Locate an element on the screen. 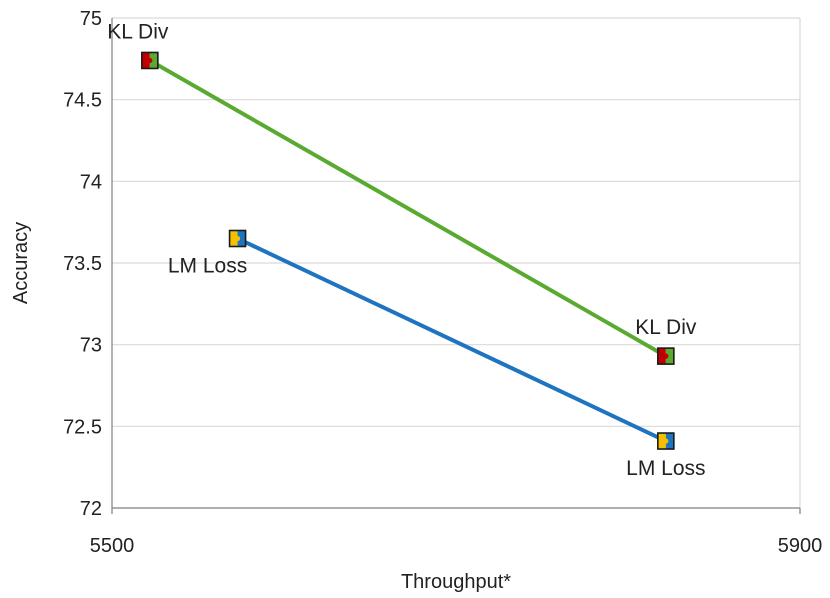 The width and height of the screenshot is (830, 598). y-tick-label: 73.5 is located at coordinates (82, 264).